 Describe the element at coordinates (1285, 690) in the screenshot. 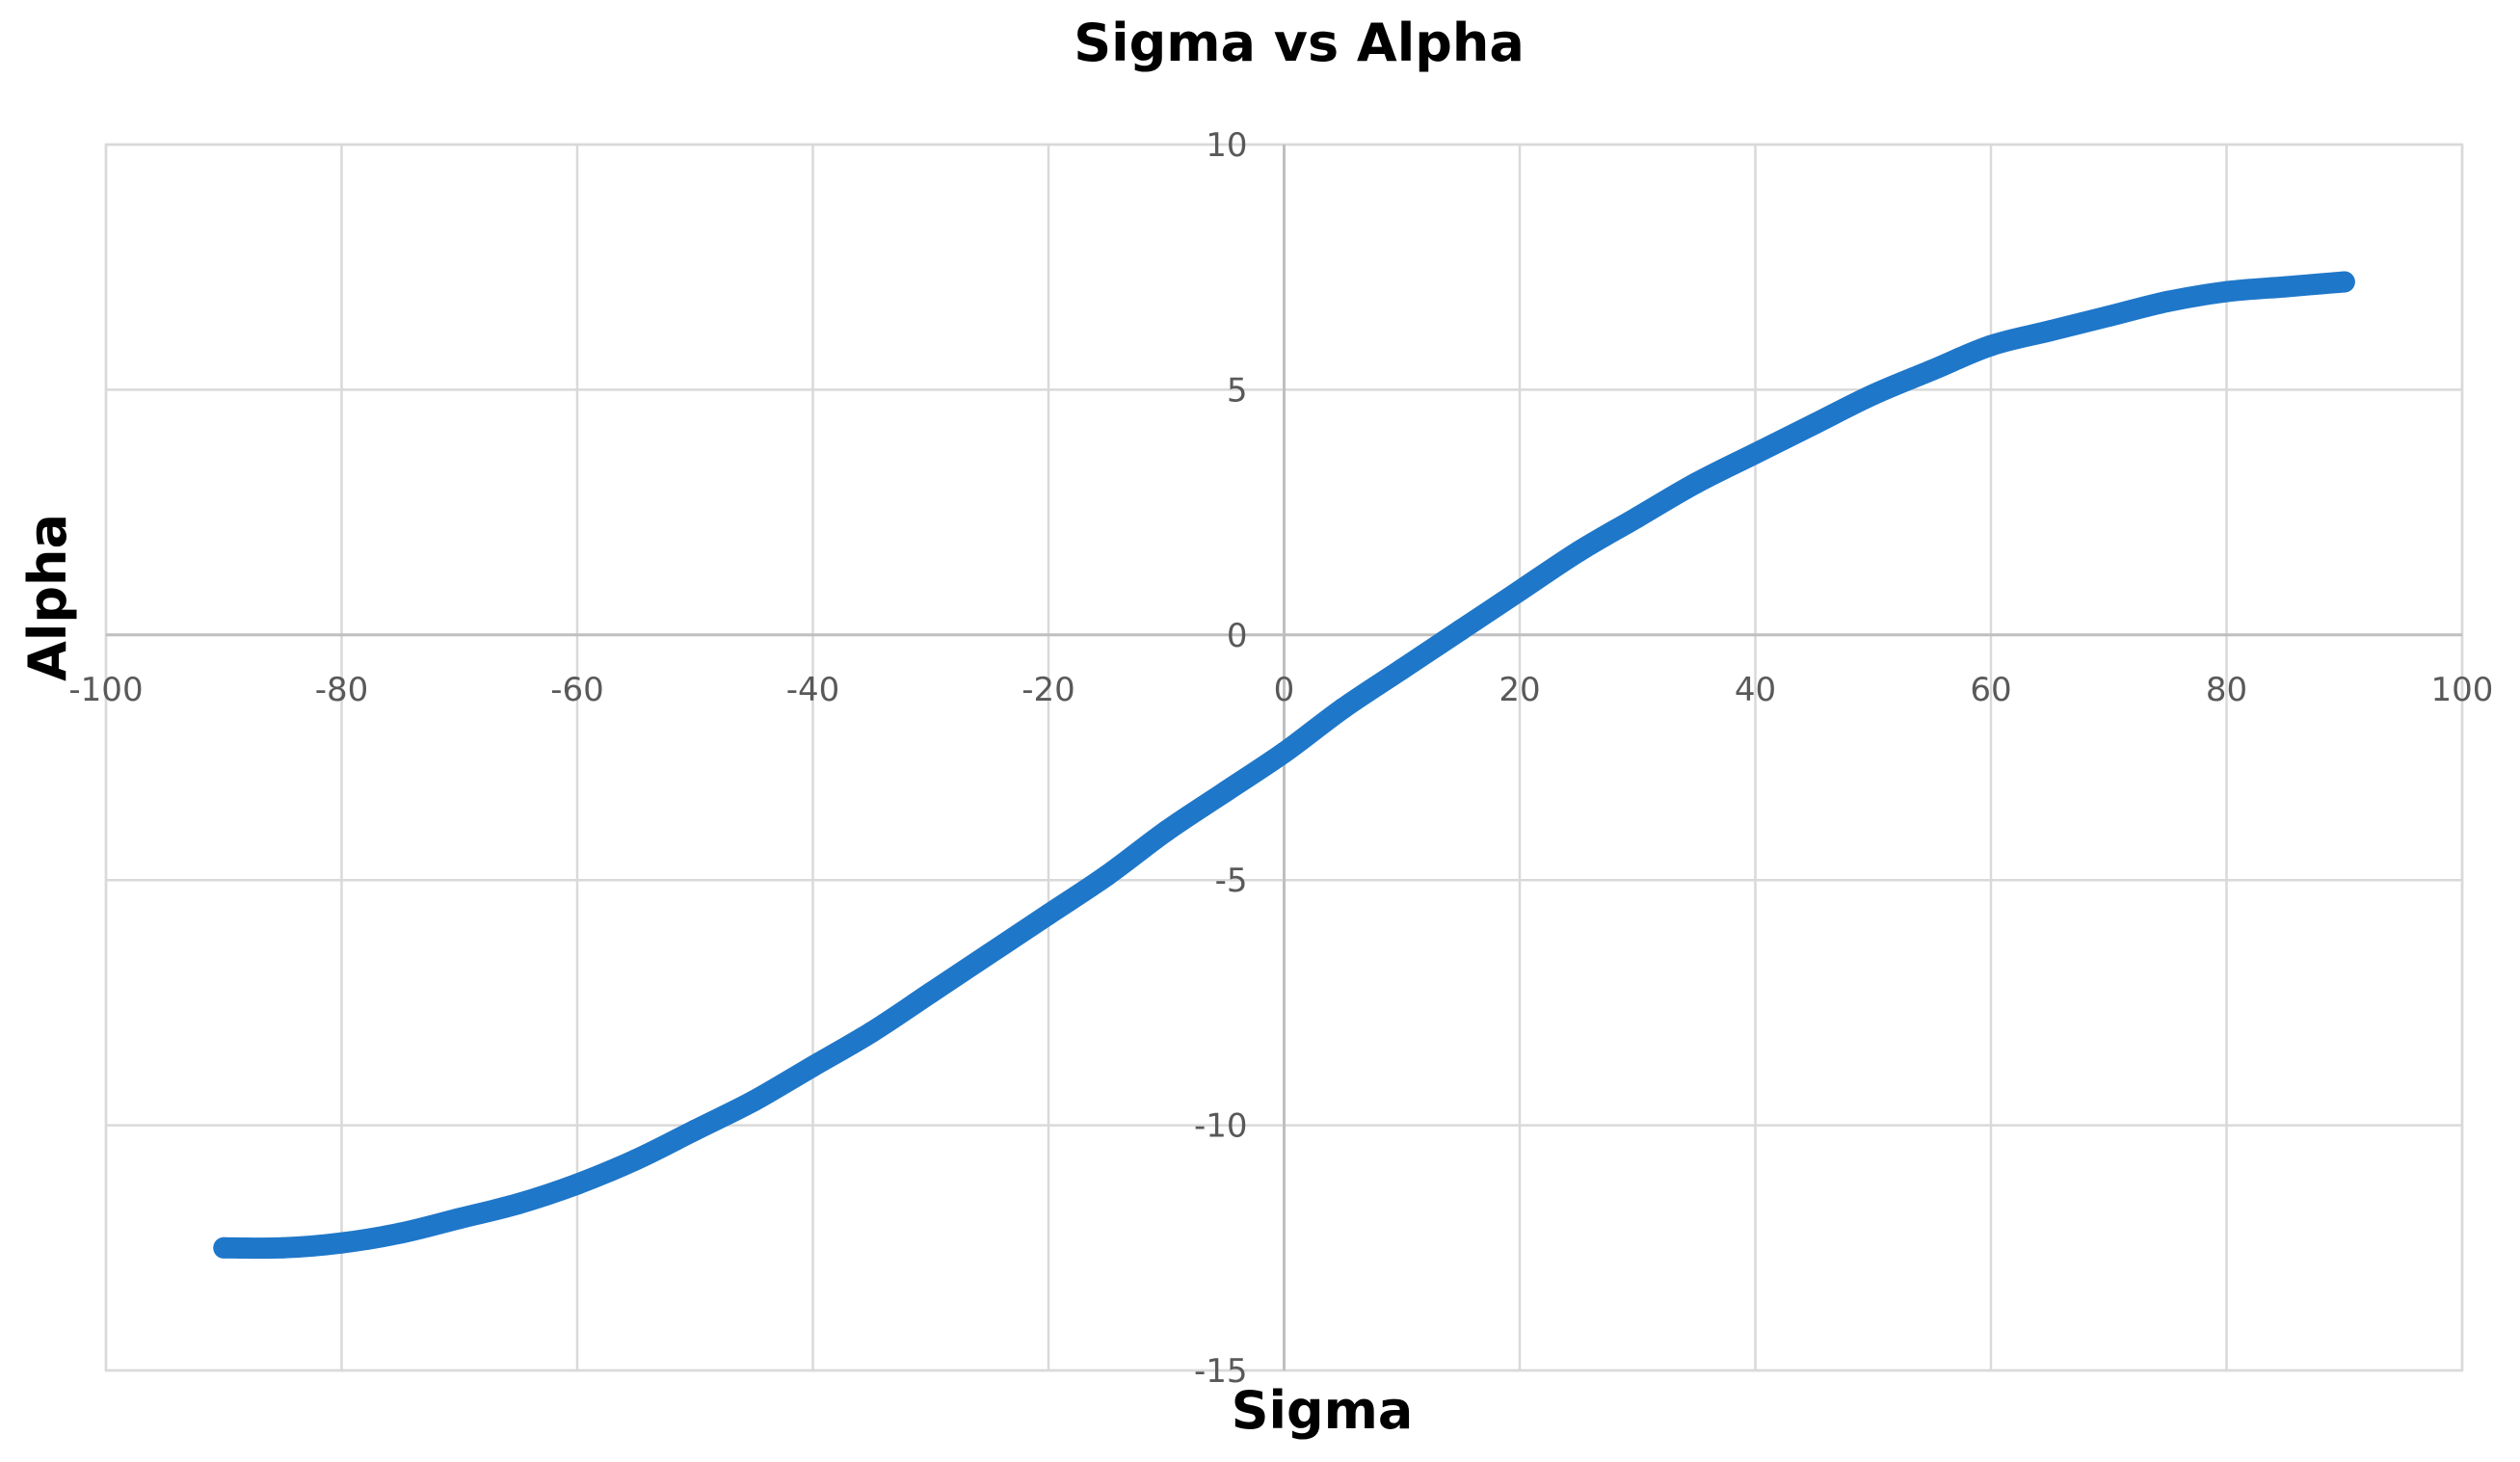

I see `x-tick-label: 0` at that location.